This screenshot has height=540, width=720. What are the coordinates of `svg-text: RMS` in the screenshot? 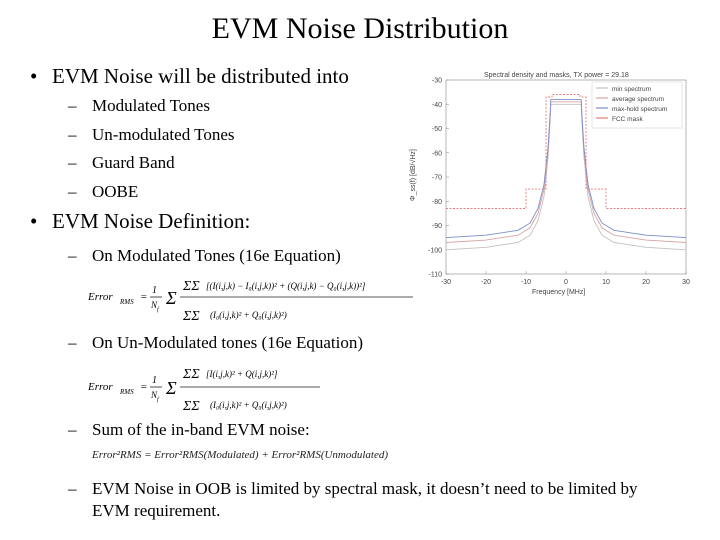 It's located at (126, 392).